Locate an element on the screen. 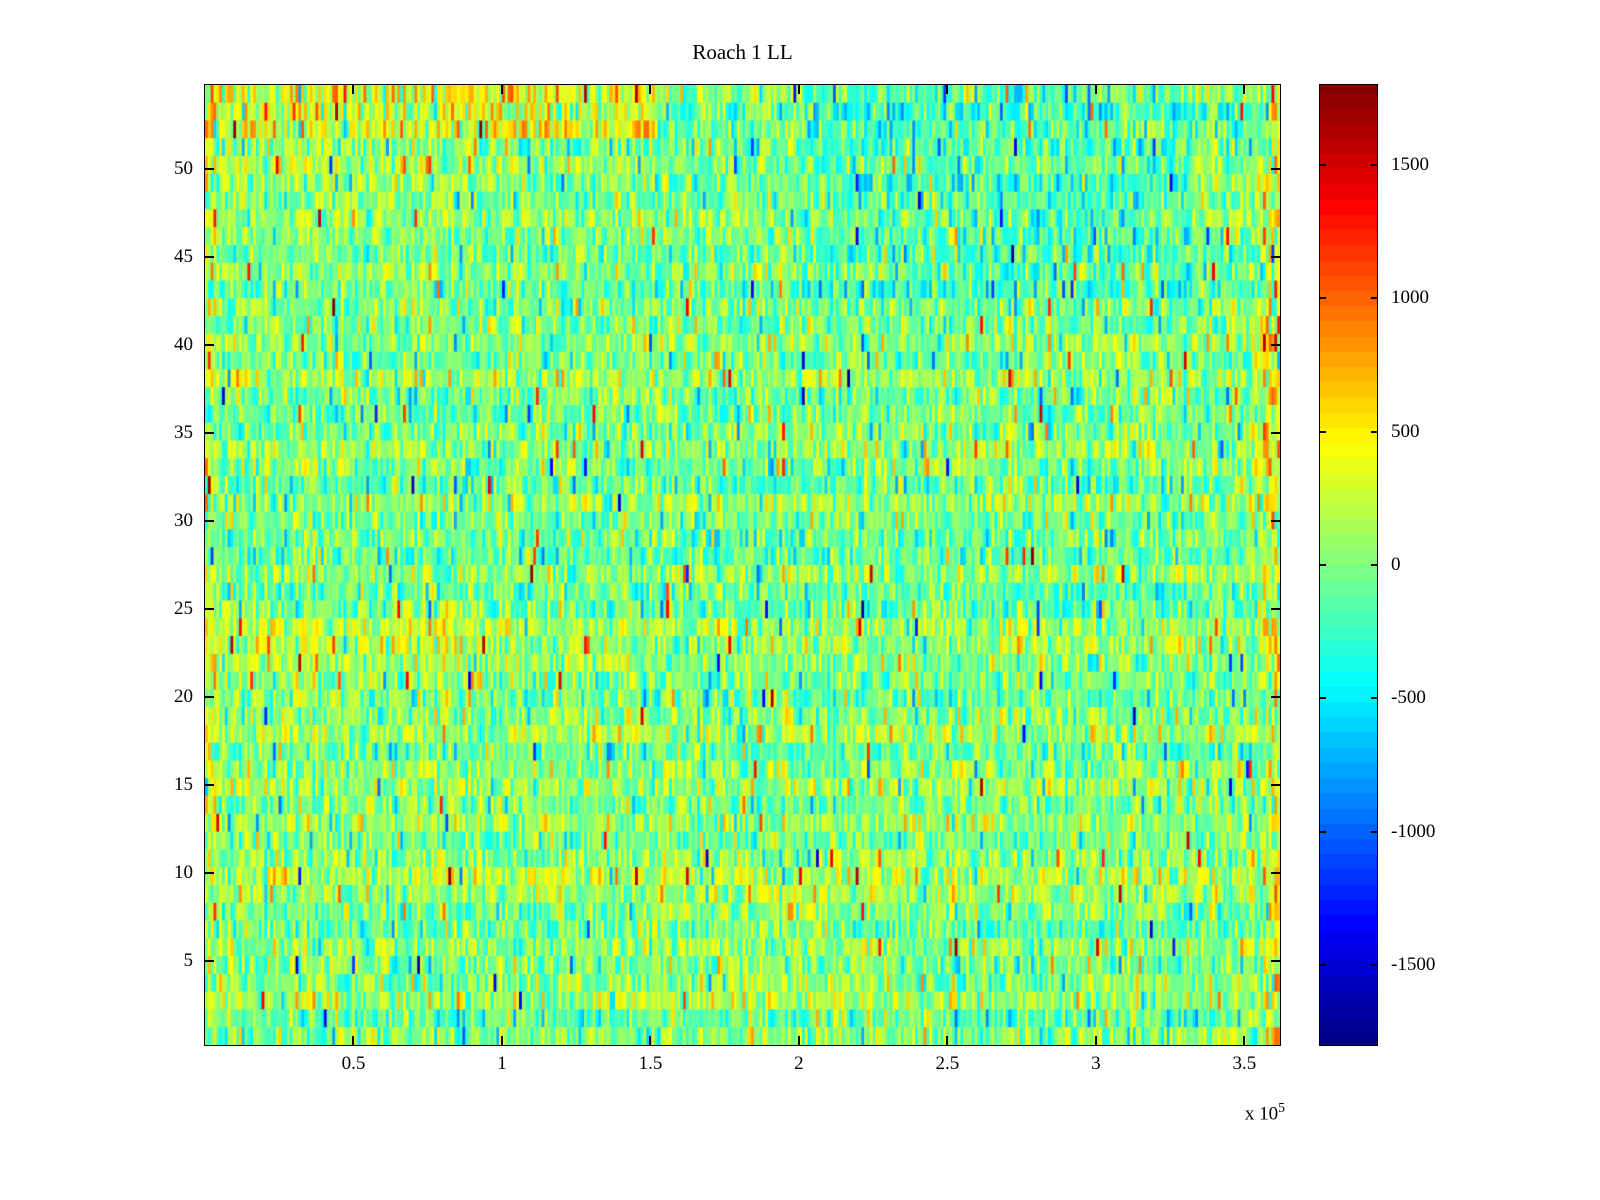  y-tick-label: 15 is located at coordinates (183, 784).